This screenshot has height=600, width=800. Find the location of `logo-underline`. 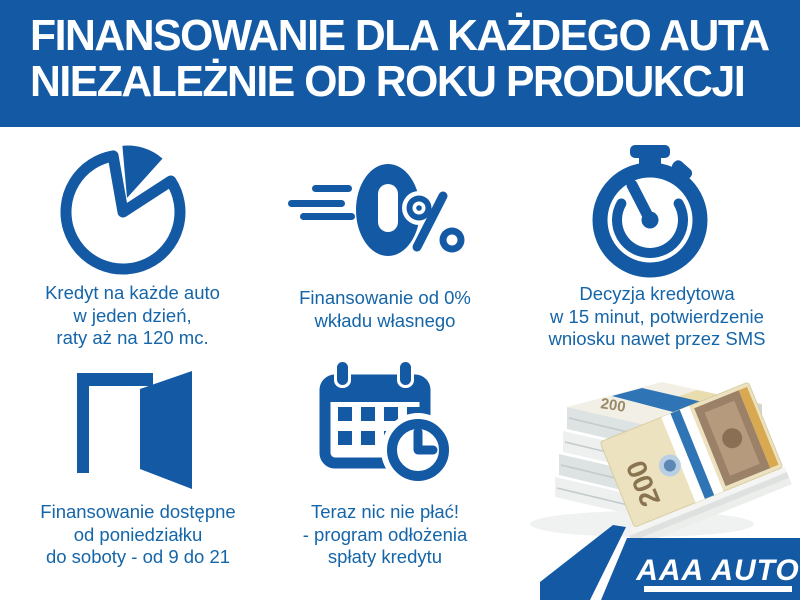

logo-underline is located at coordinates (718, 589).